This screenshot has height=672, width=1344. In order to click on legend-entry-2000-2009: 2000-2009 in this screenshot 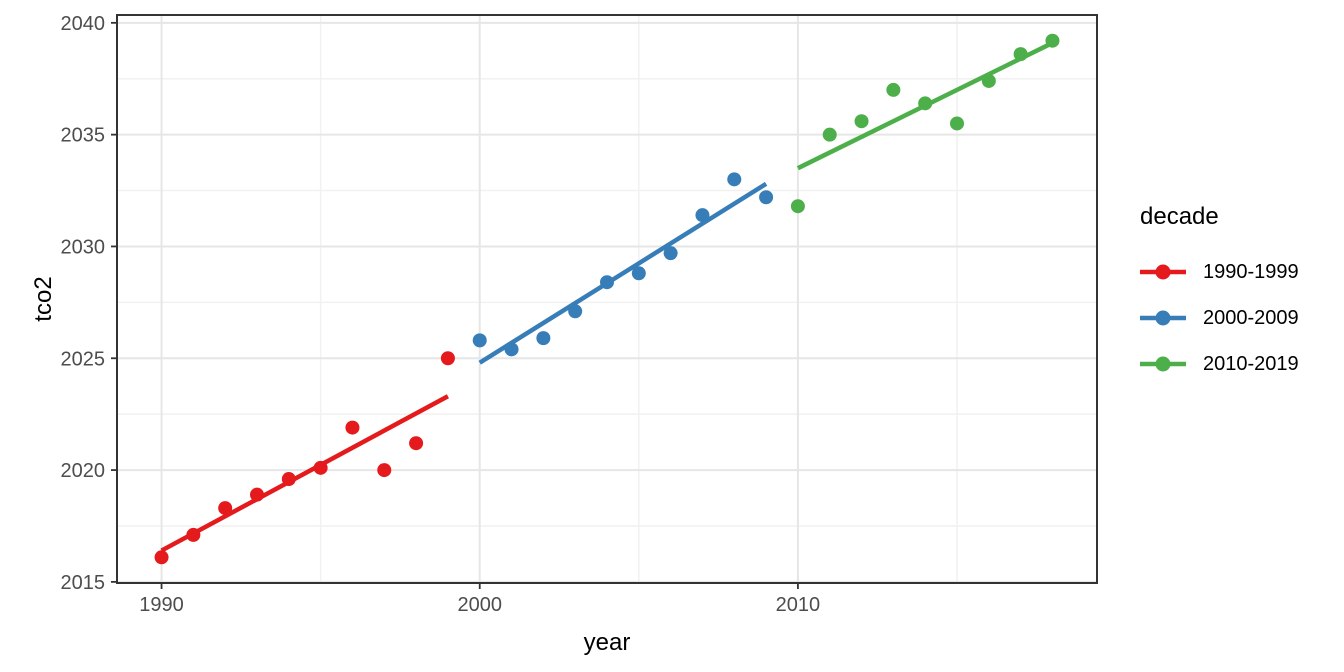, I will do `click(1240, 318)`.